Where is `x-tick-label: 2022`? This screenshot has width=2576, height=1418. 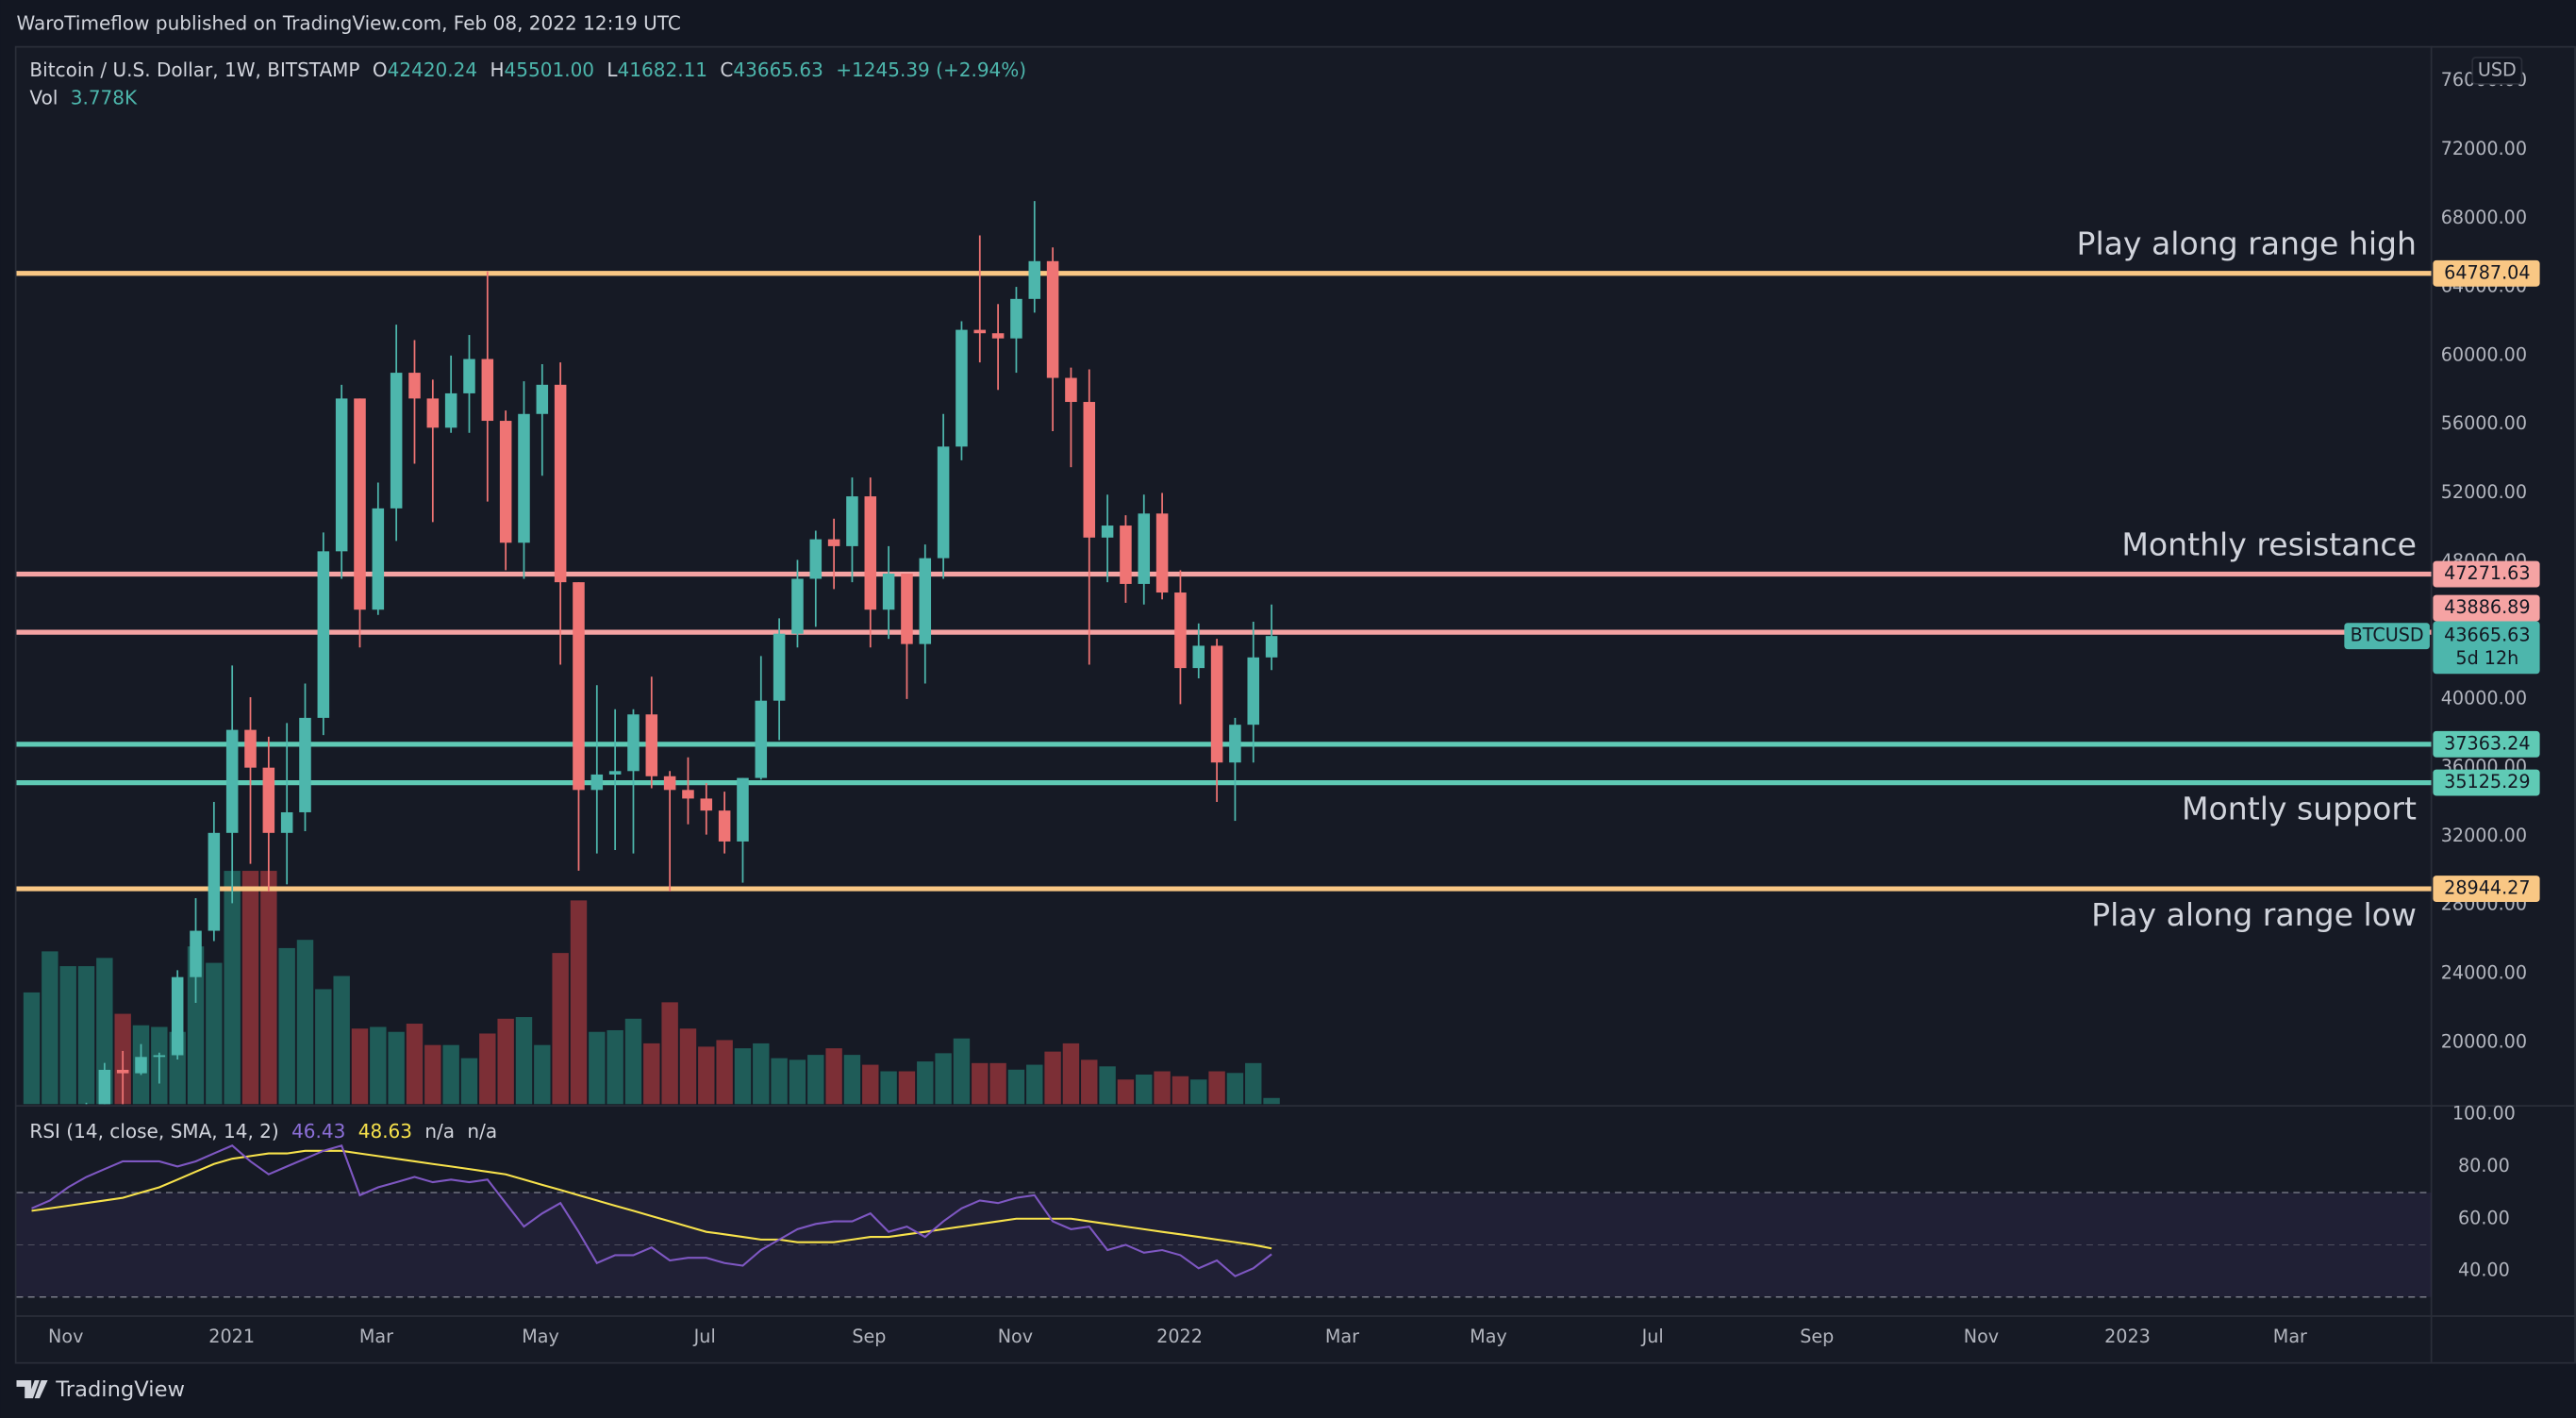 x-tick-label: 2022 is located at coordinates (1180, 1336).